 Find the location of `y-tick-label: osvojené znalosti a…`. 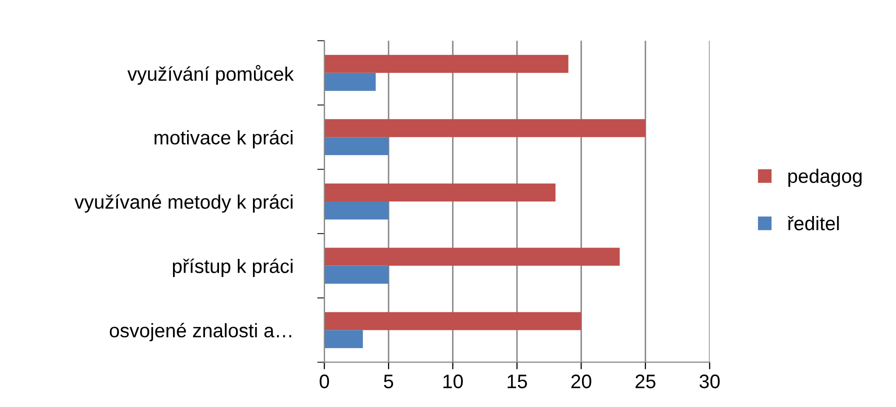

y-tick-label: osvojené znalosti a… is located at coordinates (201, 332).